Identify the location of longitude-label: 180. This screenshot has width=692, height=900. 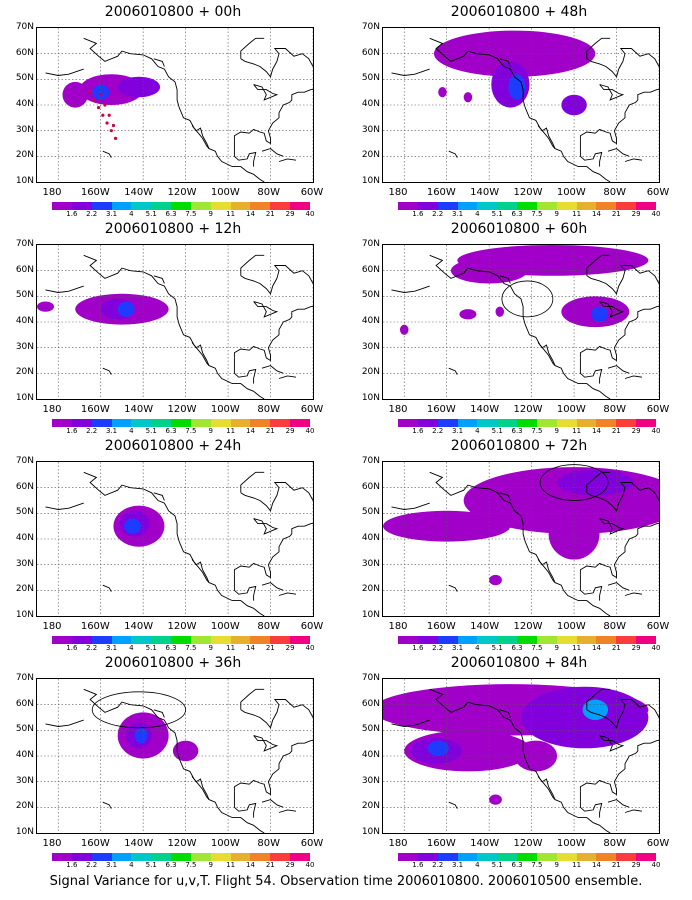
(52, 626).